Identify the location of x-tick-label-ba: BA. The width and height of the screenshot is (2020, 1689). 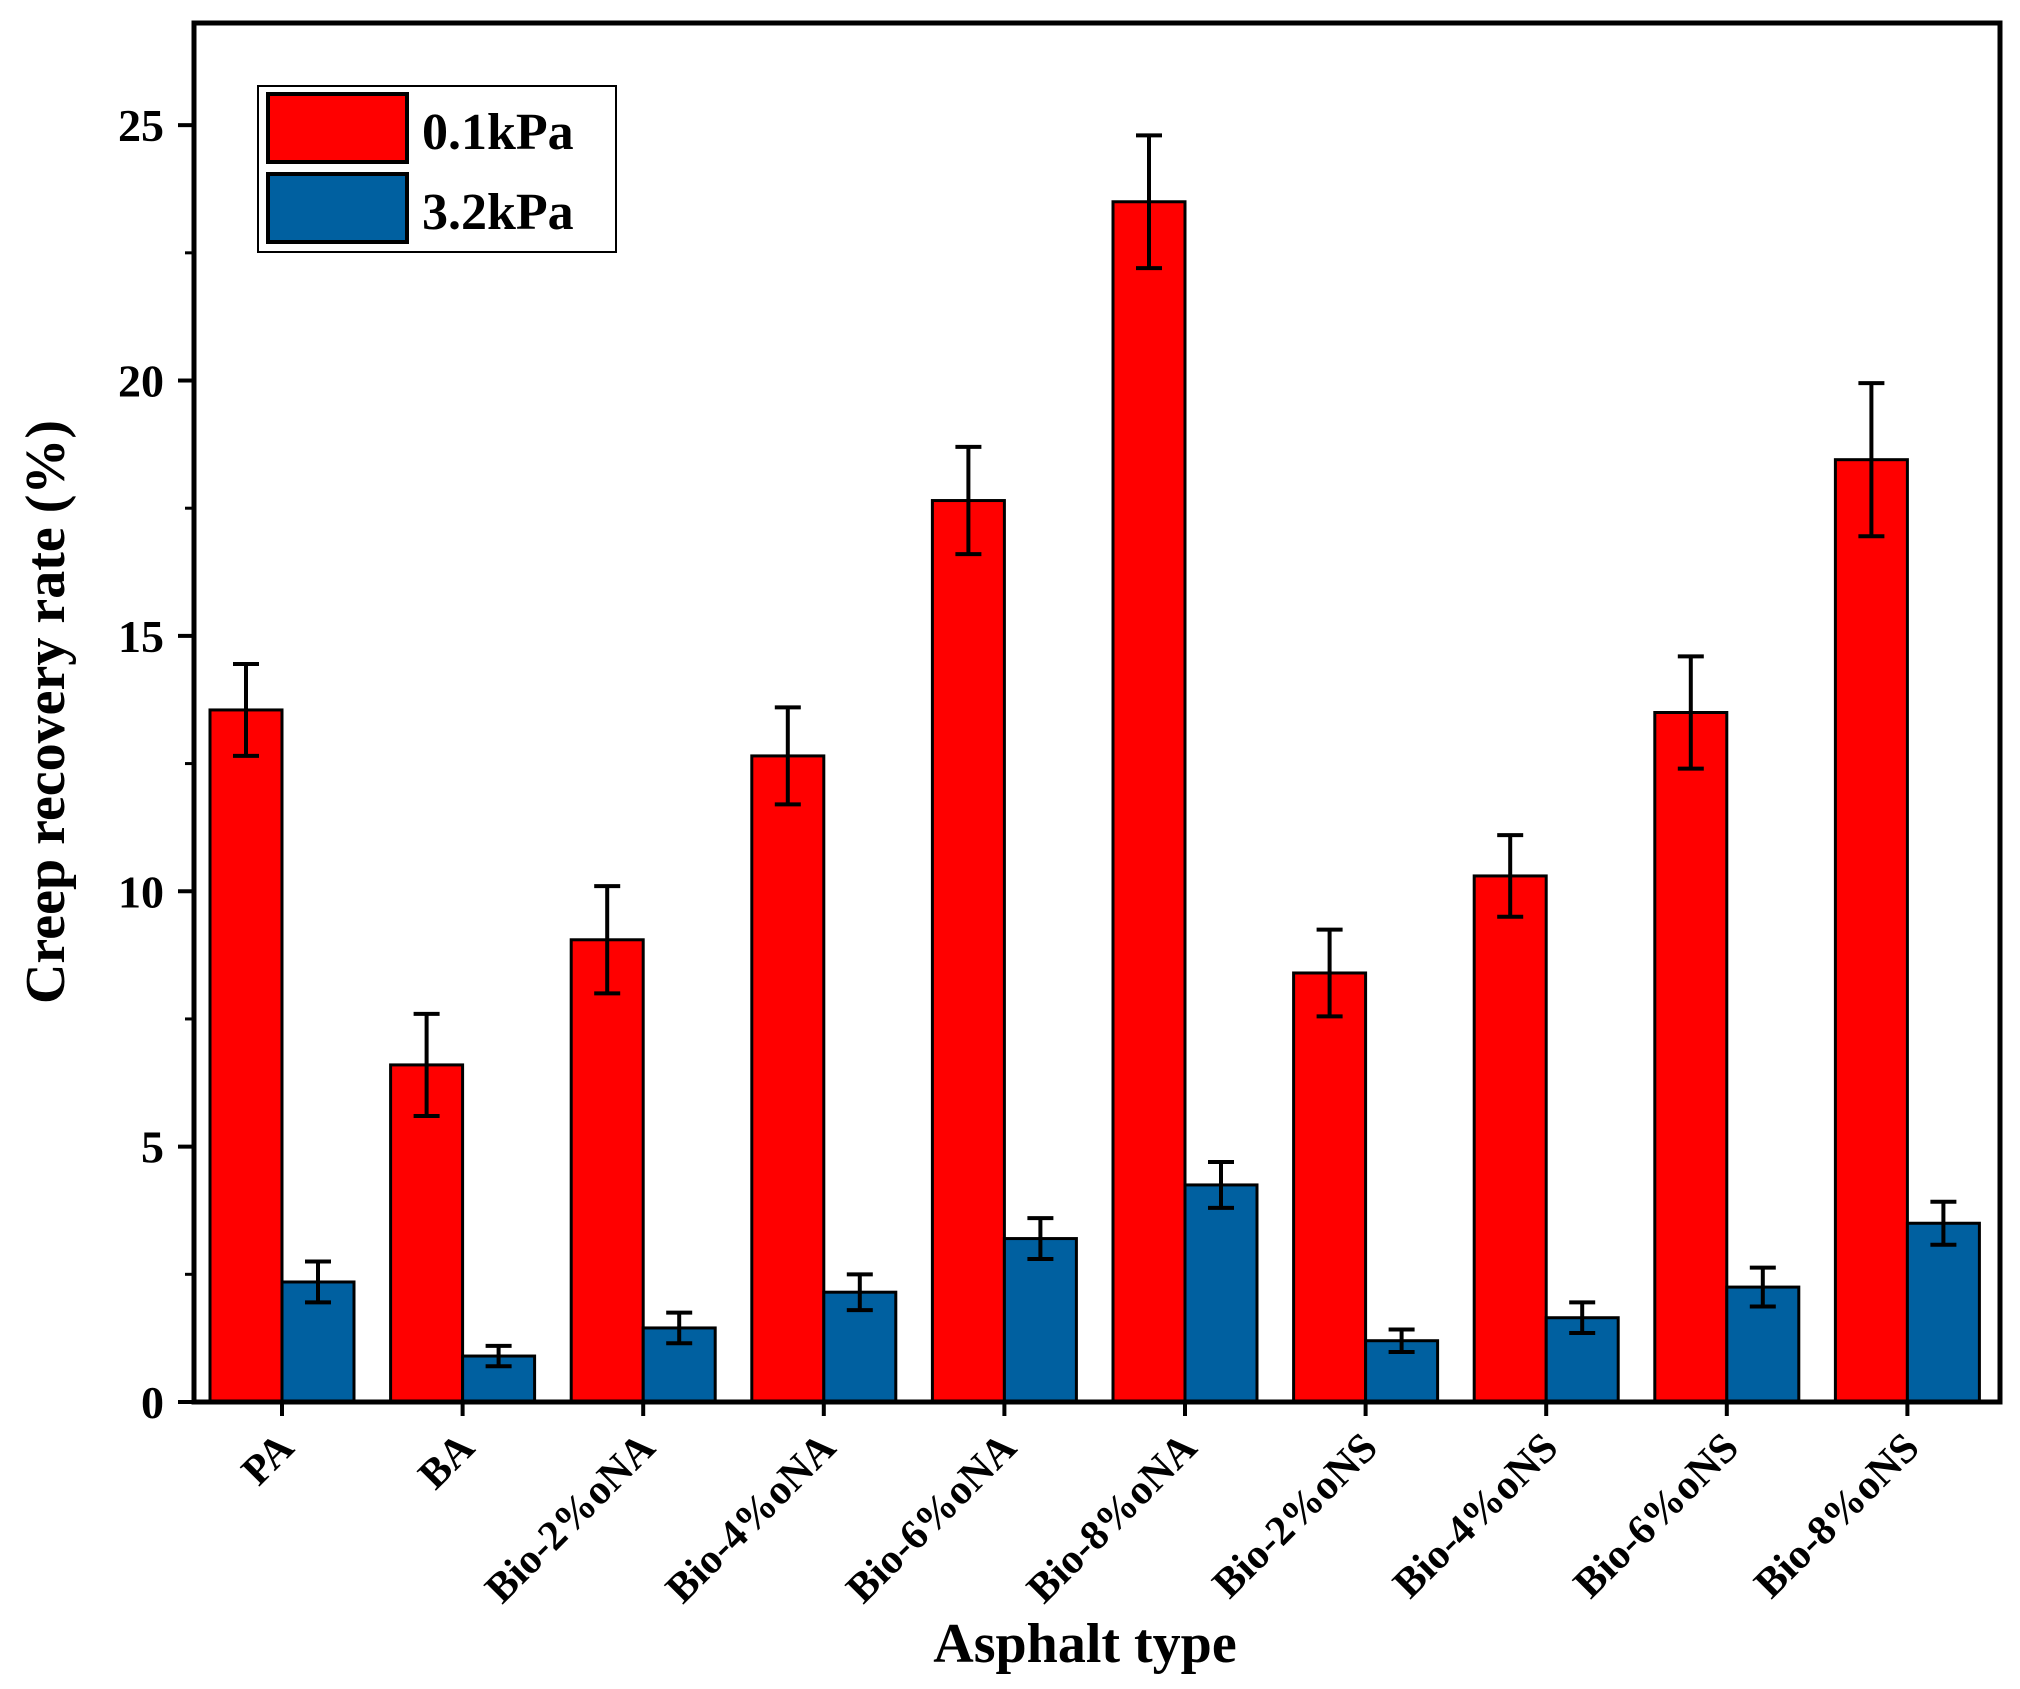
(447, 1461).